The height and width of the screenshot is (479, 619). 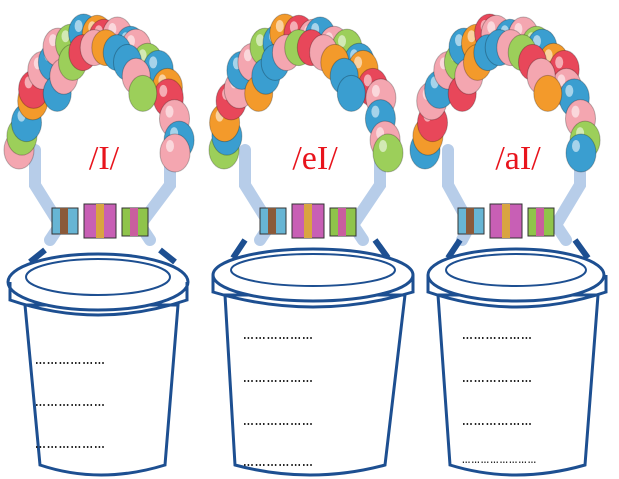 What do you see at coordinates (315, 158) in the screenshot?
I see `phoneme-label: /eI/` at bounding box center [315, 158].